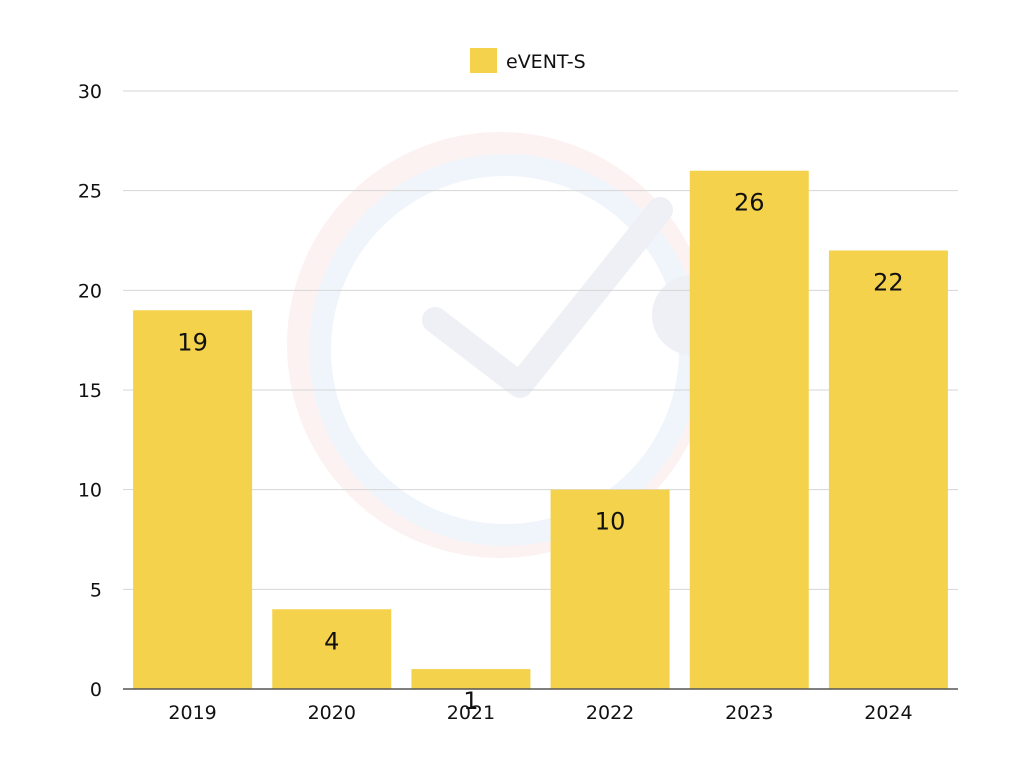 The image size is (1024, 772). Describe the element at coordinates (540, 706) in the screenshot. I see `x-axis: 2019 2020 2021 2022 2023 2024` at that location.